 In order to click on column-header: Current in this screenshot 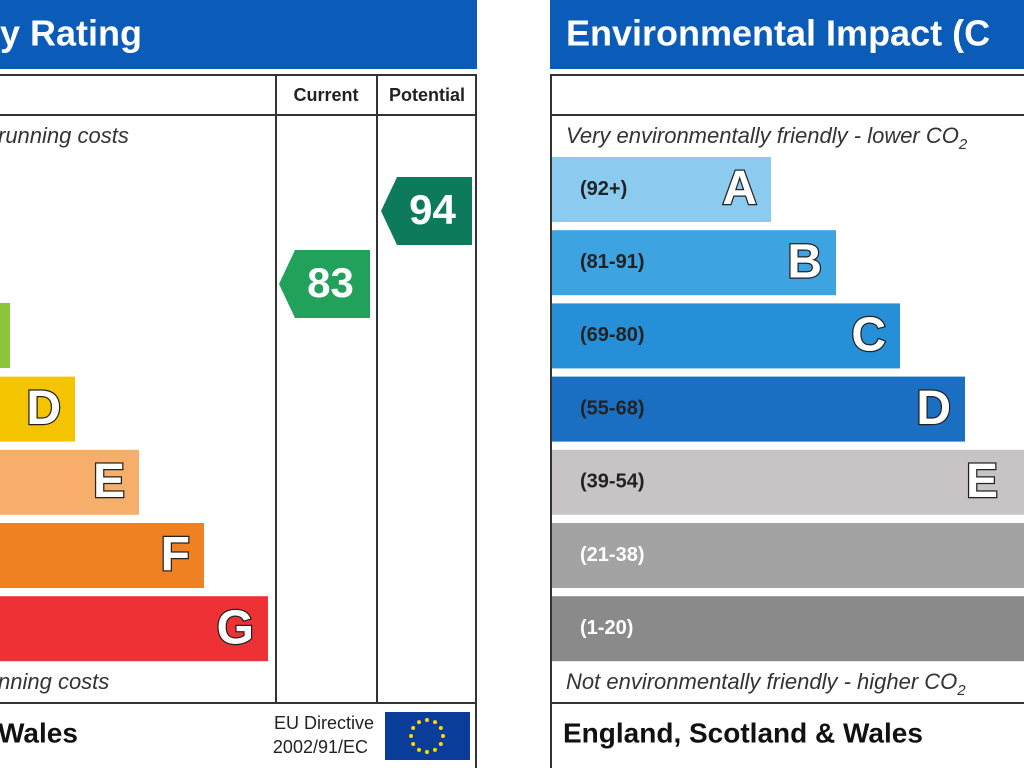, I will do `click(325, 95)`.